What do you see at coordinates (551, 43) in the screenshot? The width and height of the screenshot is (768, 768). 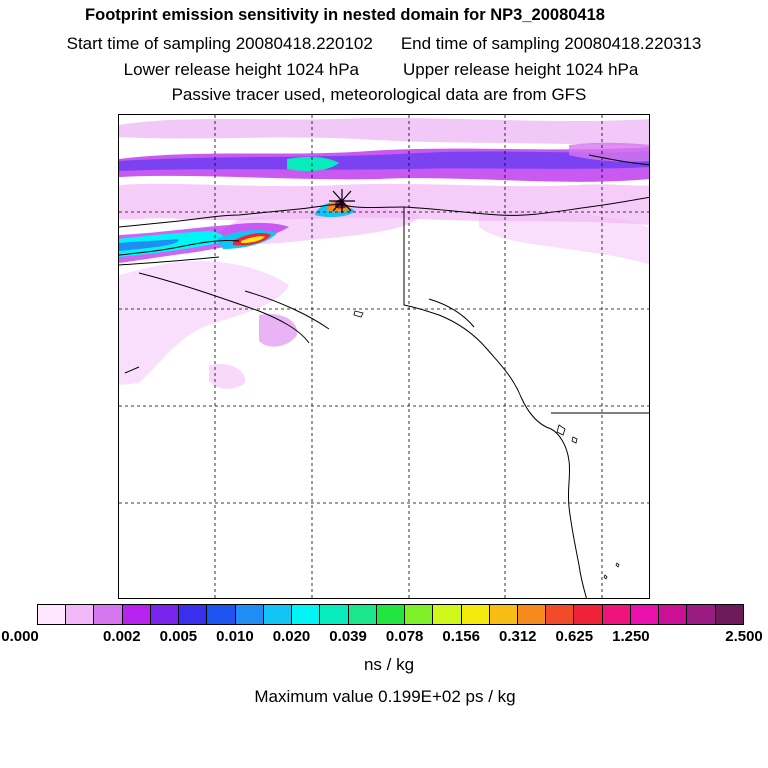 I see `end-sampling-time: End time of sampling 20080418.220313` at bounding box center [551, 43].